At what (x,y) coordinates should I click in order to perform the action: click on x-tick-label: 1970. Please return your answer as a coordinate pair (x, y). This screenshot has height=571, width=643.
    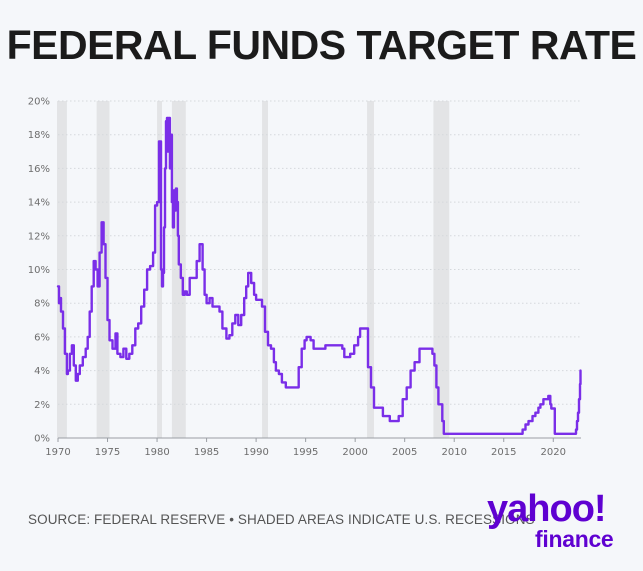
    Looking at the image, I should click on (57, 452).